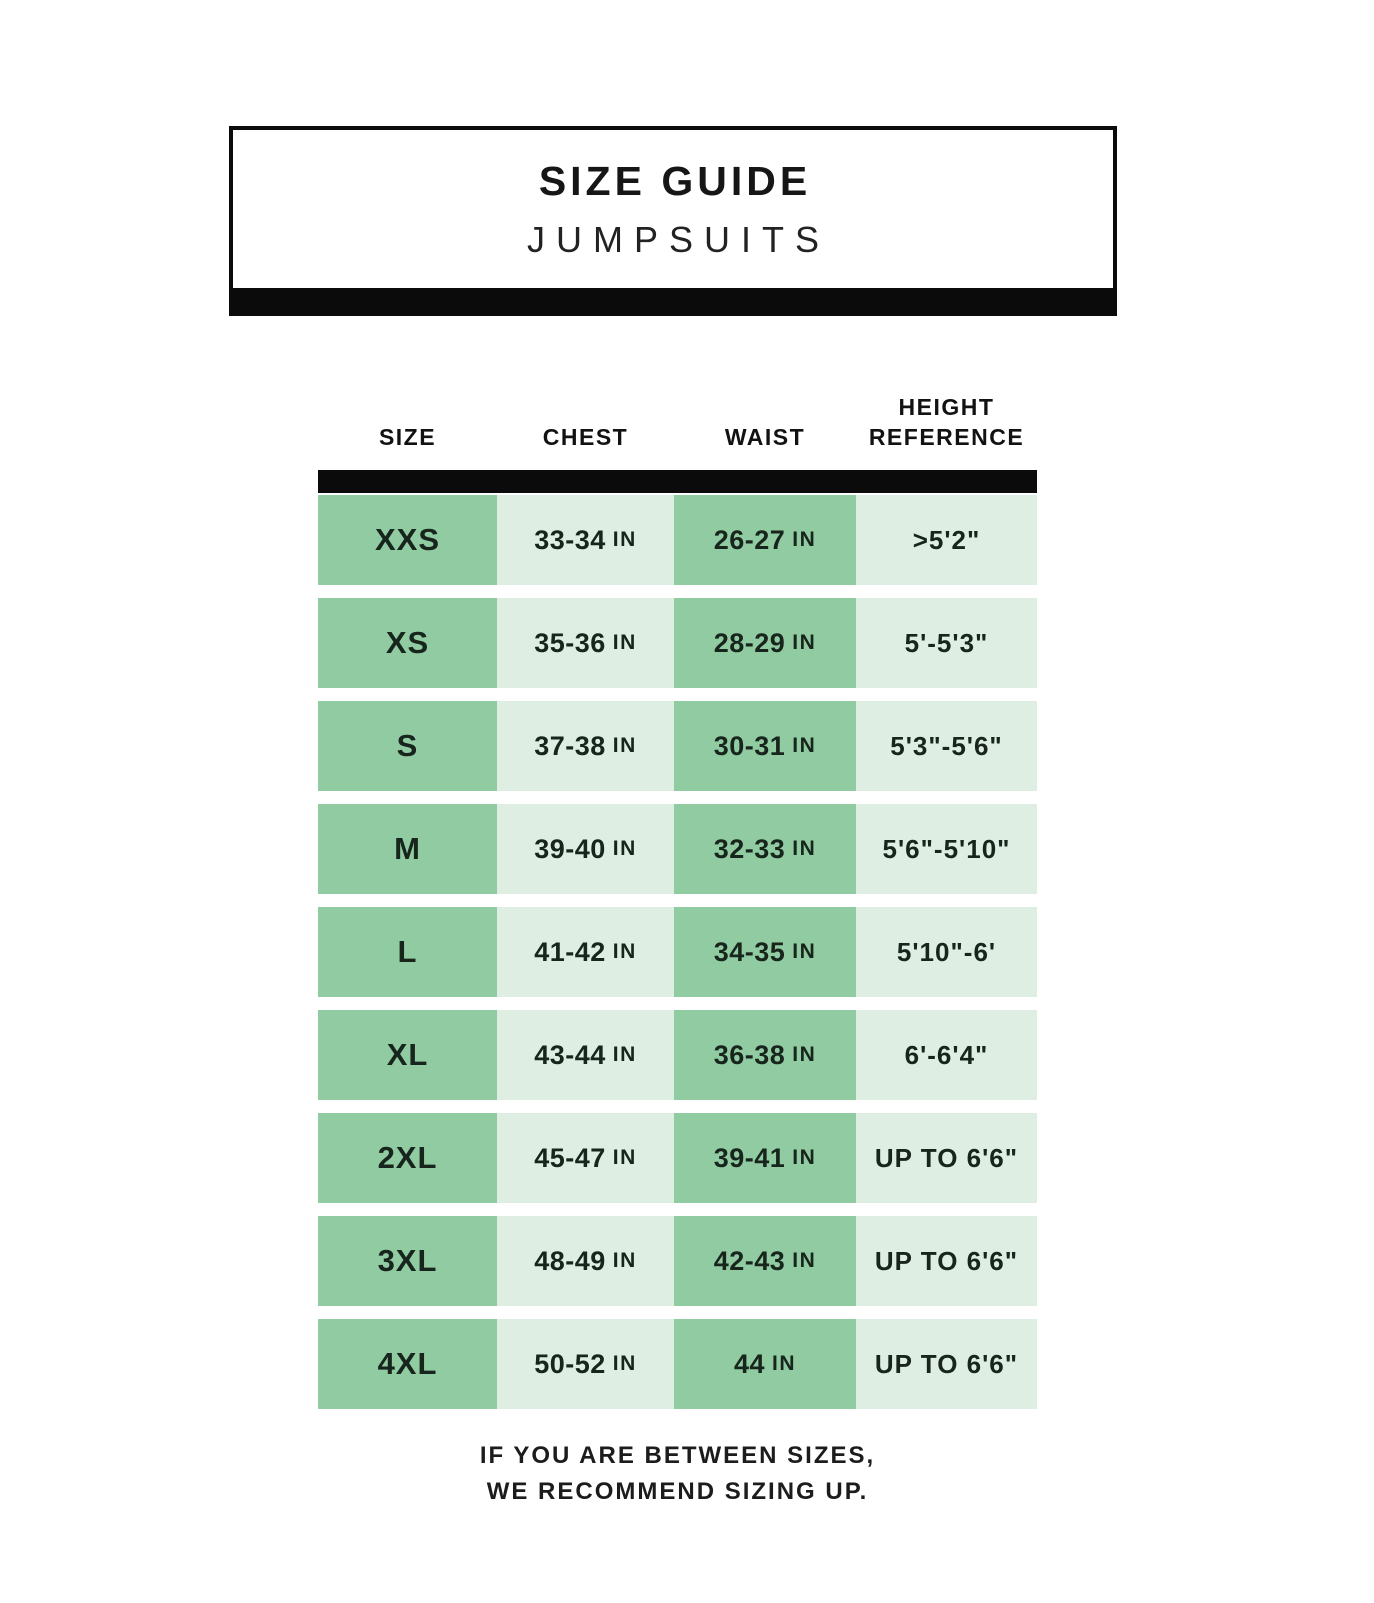 Image resolution: width=1374 pixels, height=1603 pixels. What do you see at coordinates (407, 437) in the screenshot?
I see `column-header-size: SIZE` at bounding box center [407, 437].